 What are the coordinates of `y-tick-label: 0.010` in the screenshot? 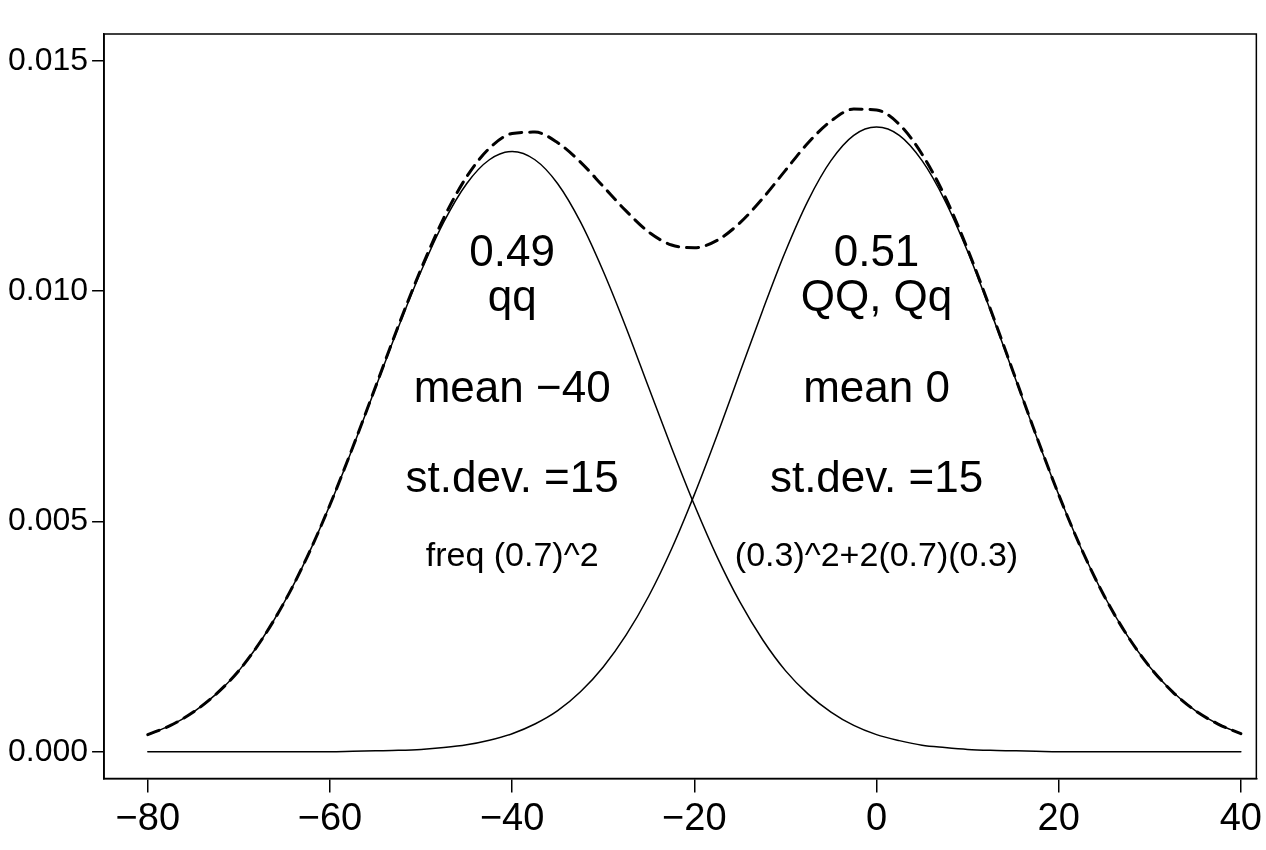 It's located at (48, 288).